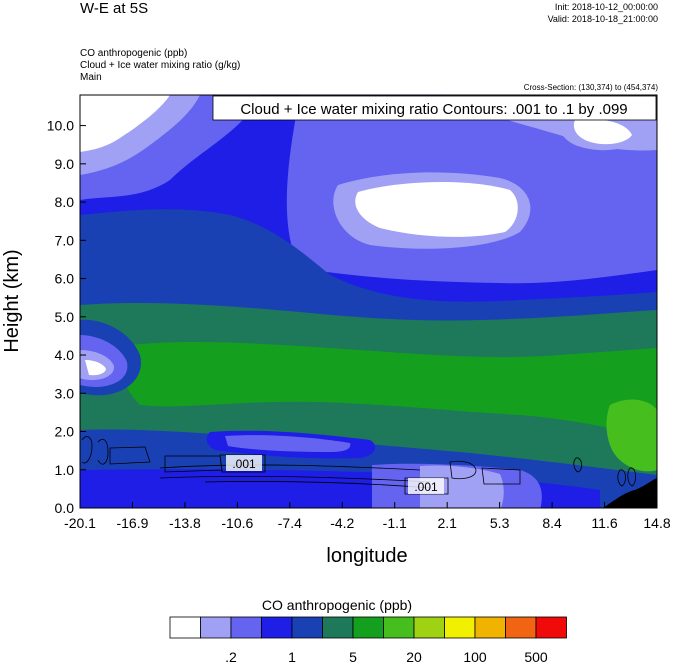  What do you see at coordinates (114, 8) in the screenshot?
I see `plot-title: W-E at 5S` at bounding box center [114, 8].